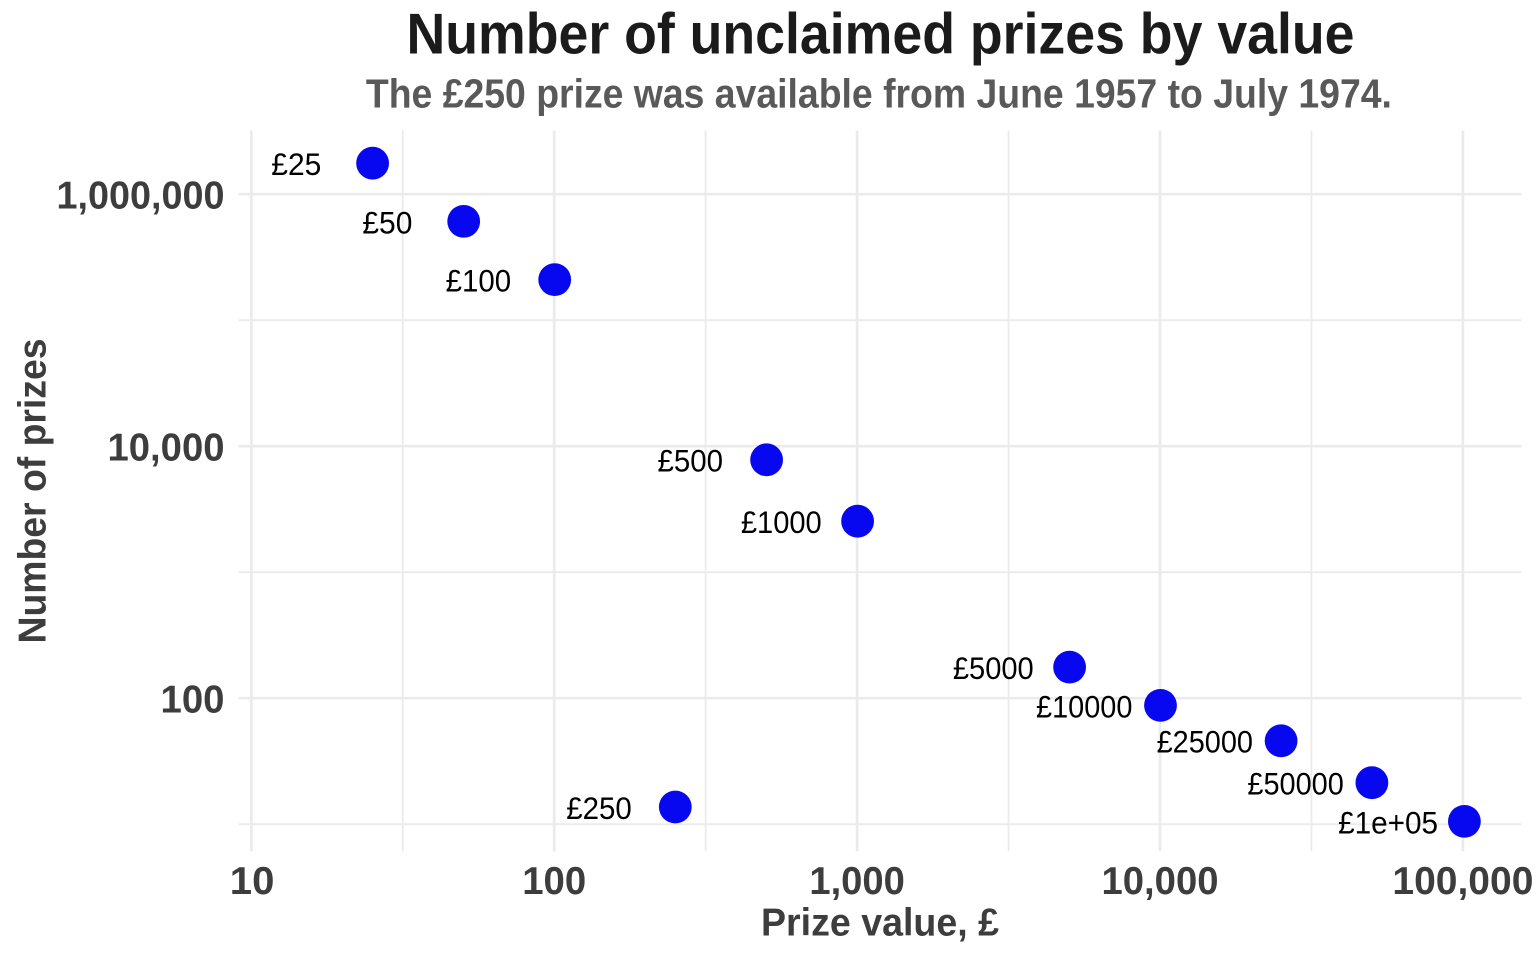 The width and height of the screenshot is (1536, 960). I want to click on svg-text: £10000, so click(1084, 706).